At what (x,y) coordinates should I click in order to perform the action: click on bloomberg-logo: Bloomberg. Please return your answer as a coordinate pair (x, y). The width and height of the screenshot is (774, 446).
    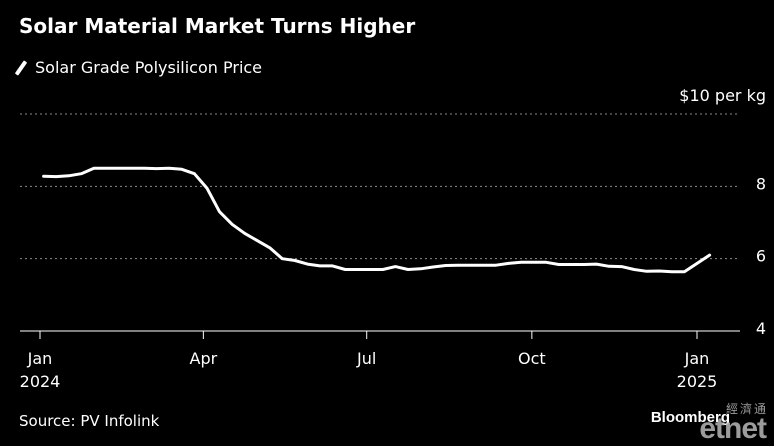
    Looking at the image, I should click on (690, 417).